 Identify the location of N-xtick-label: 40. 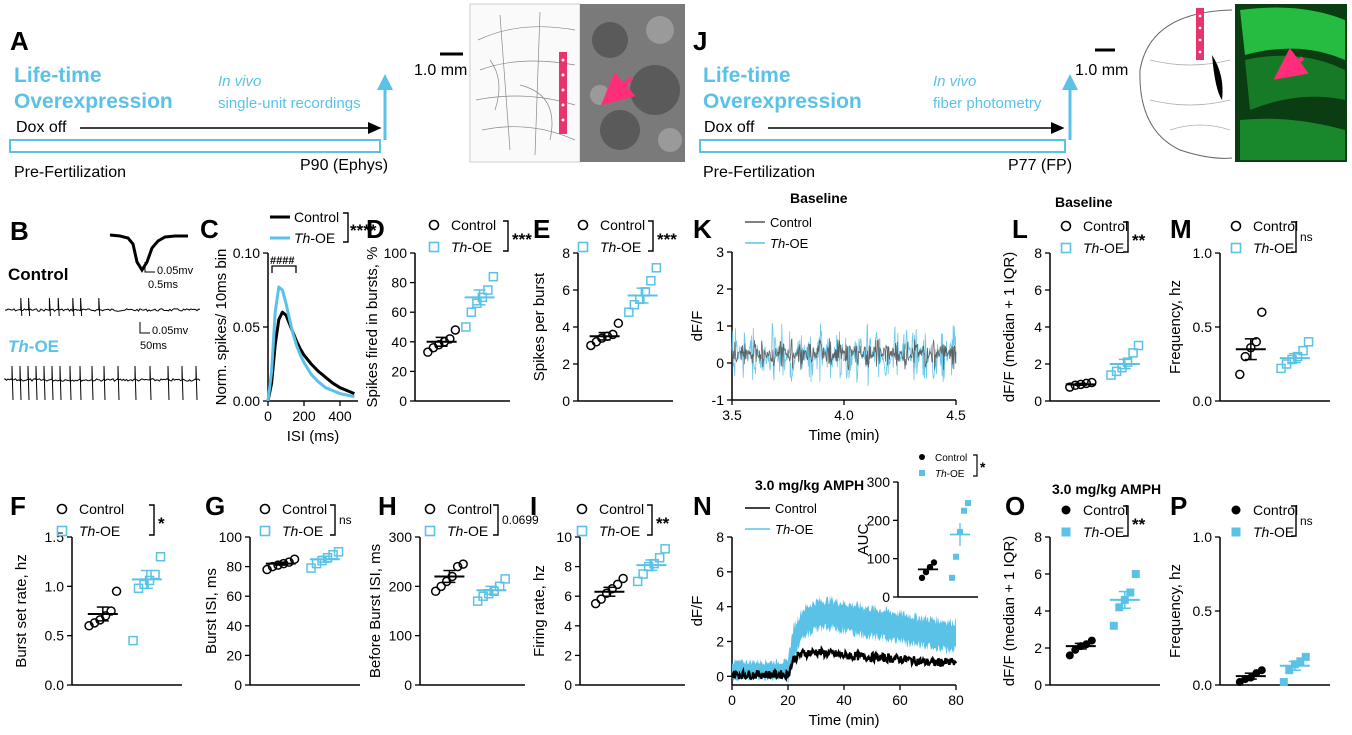
(844, 700).